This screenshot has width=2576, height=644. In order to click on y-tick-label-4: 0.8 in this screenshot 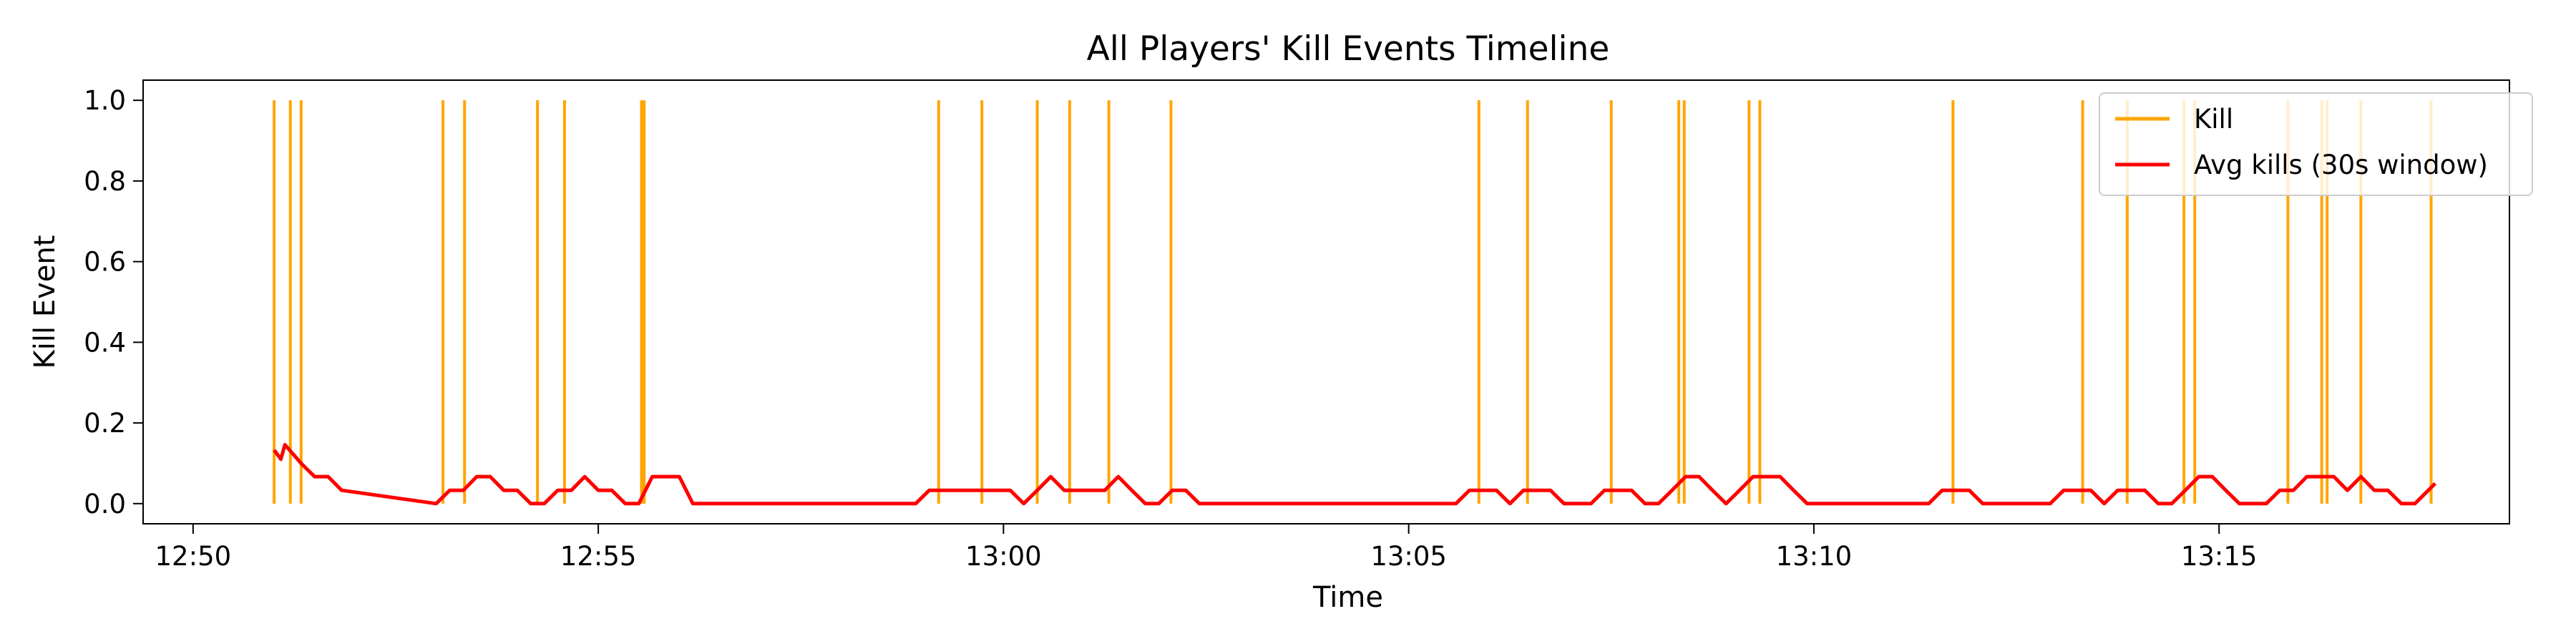, I will do `click(105, 181)`.